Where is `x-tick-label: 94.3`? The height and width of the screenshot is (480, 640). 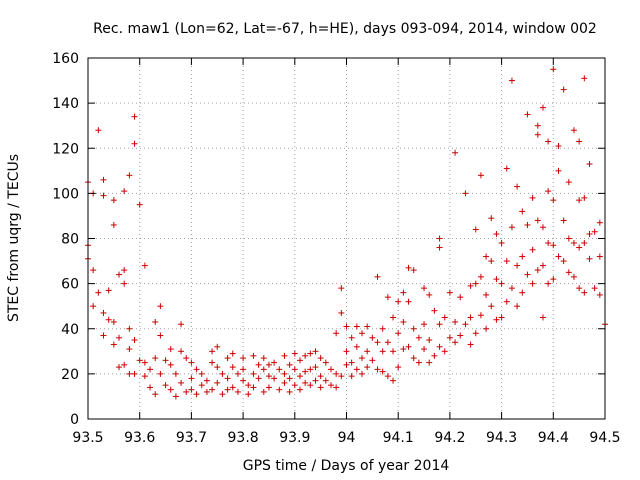
x-tick-label: 94.3 is located at coordinates (501, 438).